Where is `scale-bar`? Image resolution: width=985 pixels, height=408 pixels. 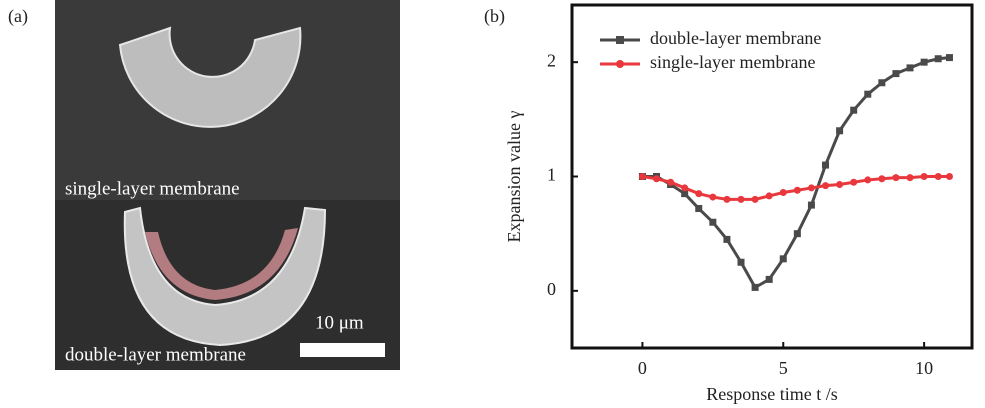 scale-bar is located at coordinates (342, 350).